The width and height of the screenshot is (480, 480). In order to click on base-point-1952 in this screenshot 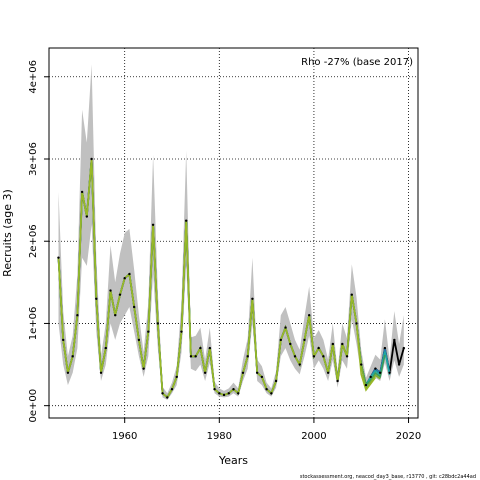, I will do `click(87, 216)`.